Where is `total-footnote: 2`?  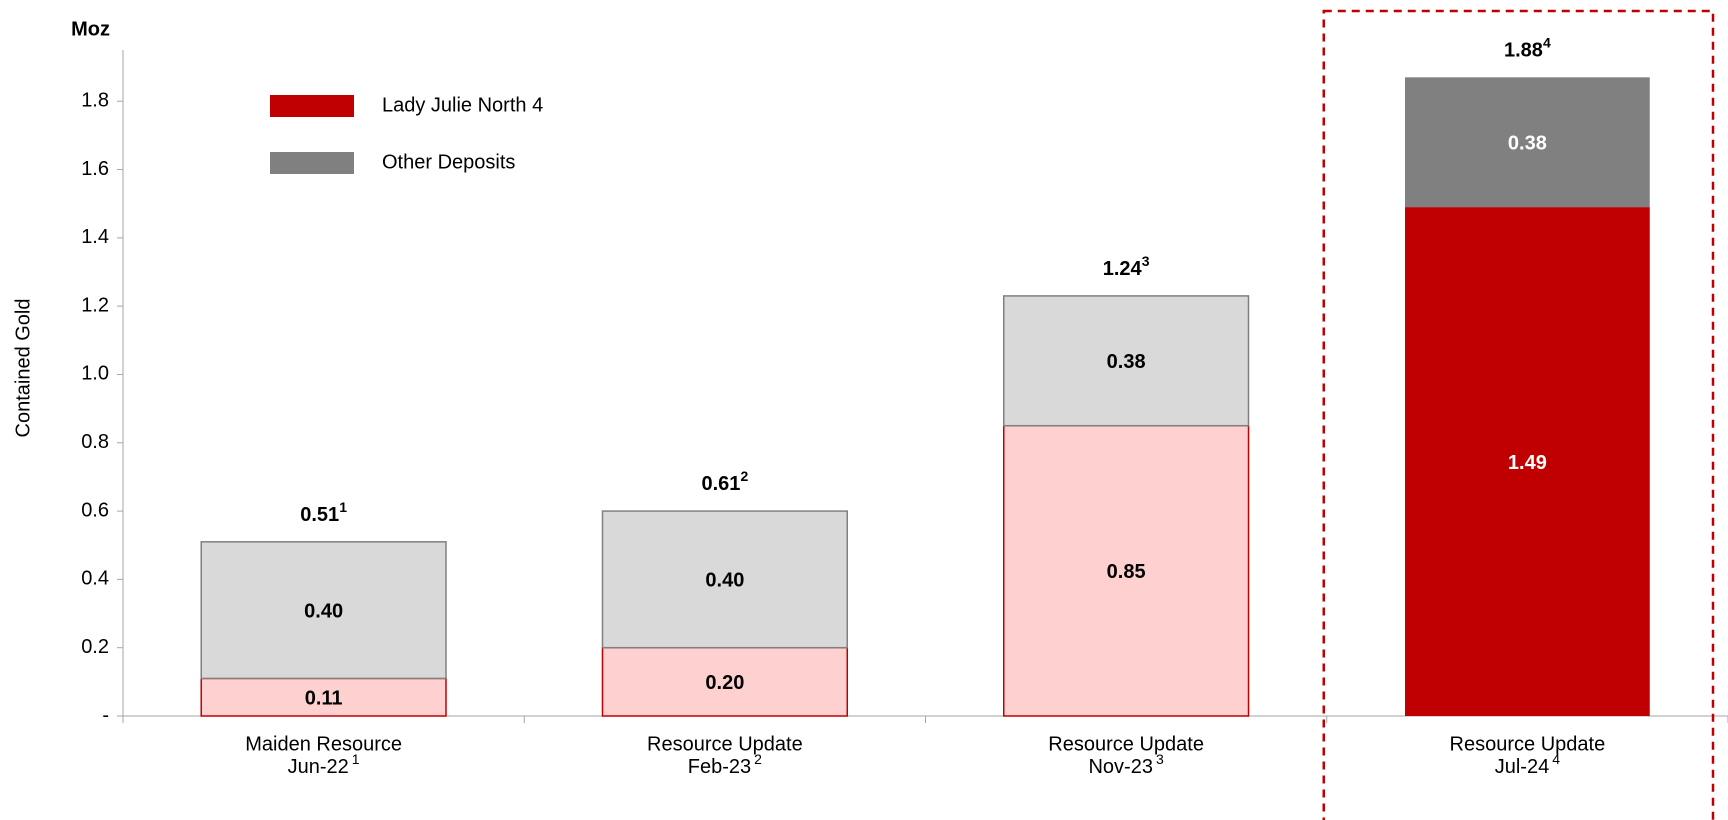
total-footnote: 2 is located at coordinates (744, 476).